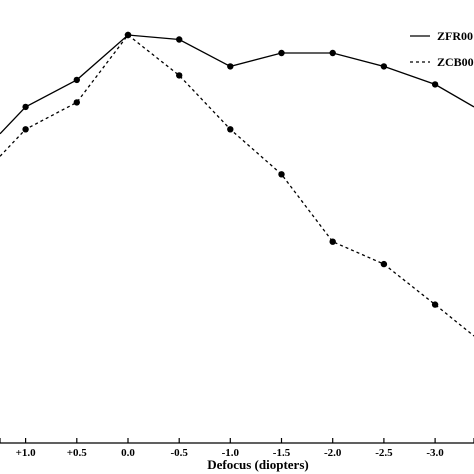 This screenshot has width=474, height=474. I want to click on legend-label-zfr00: ZFR00, so click(455, 36).